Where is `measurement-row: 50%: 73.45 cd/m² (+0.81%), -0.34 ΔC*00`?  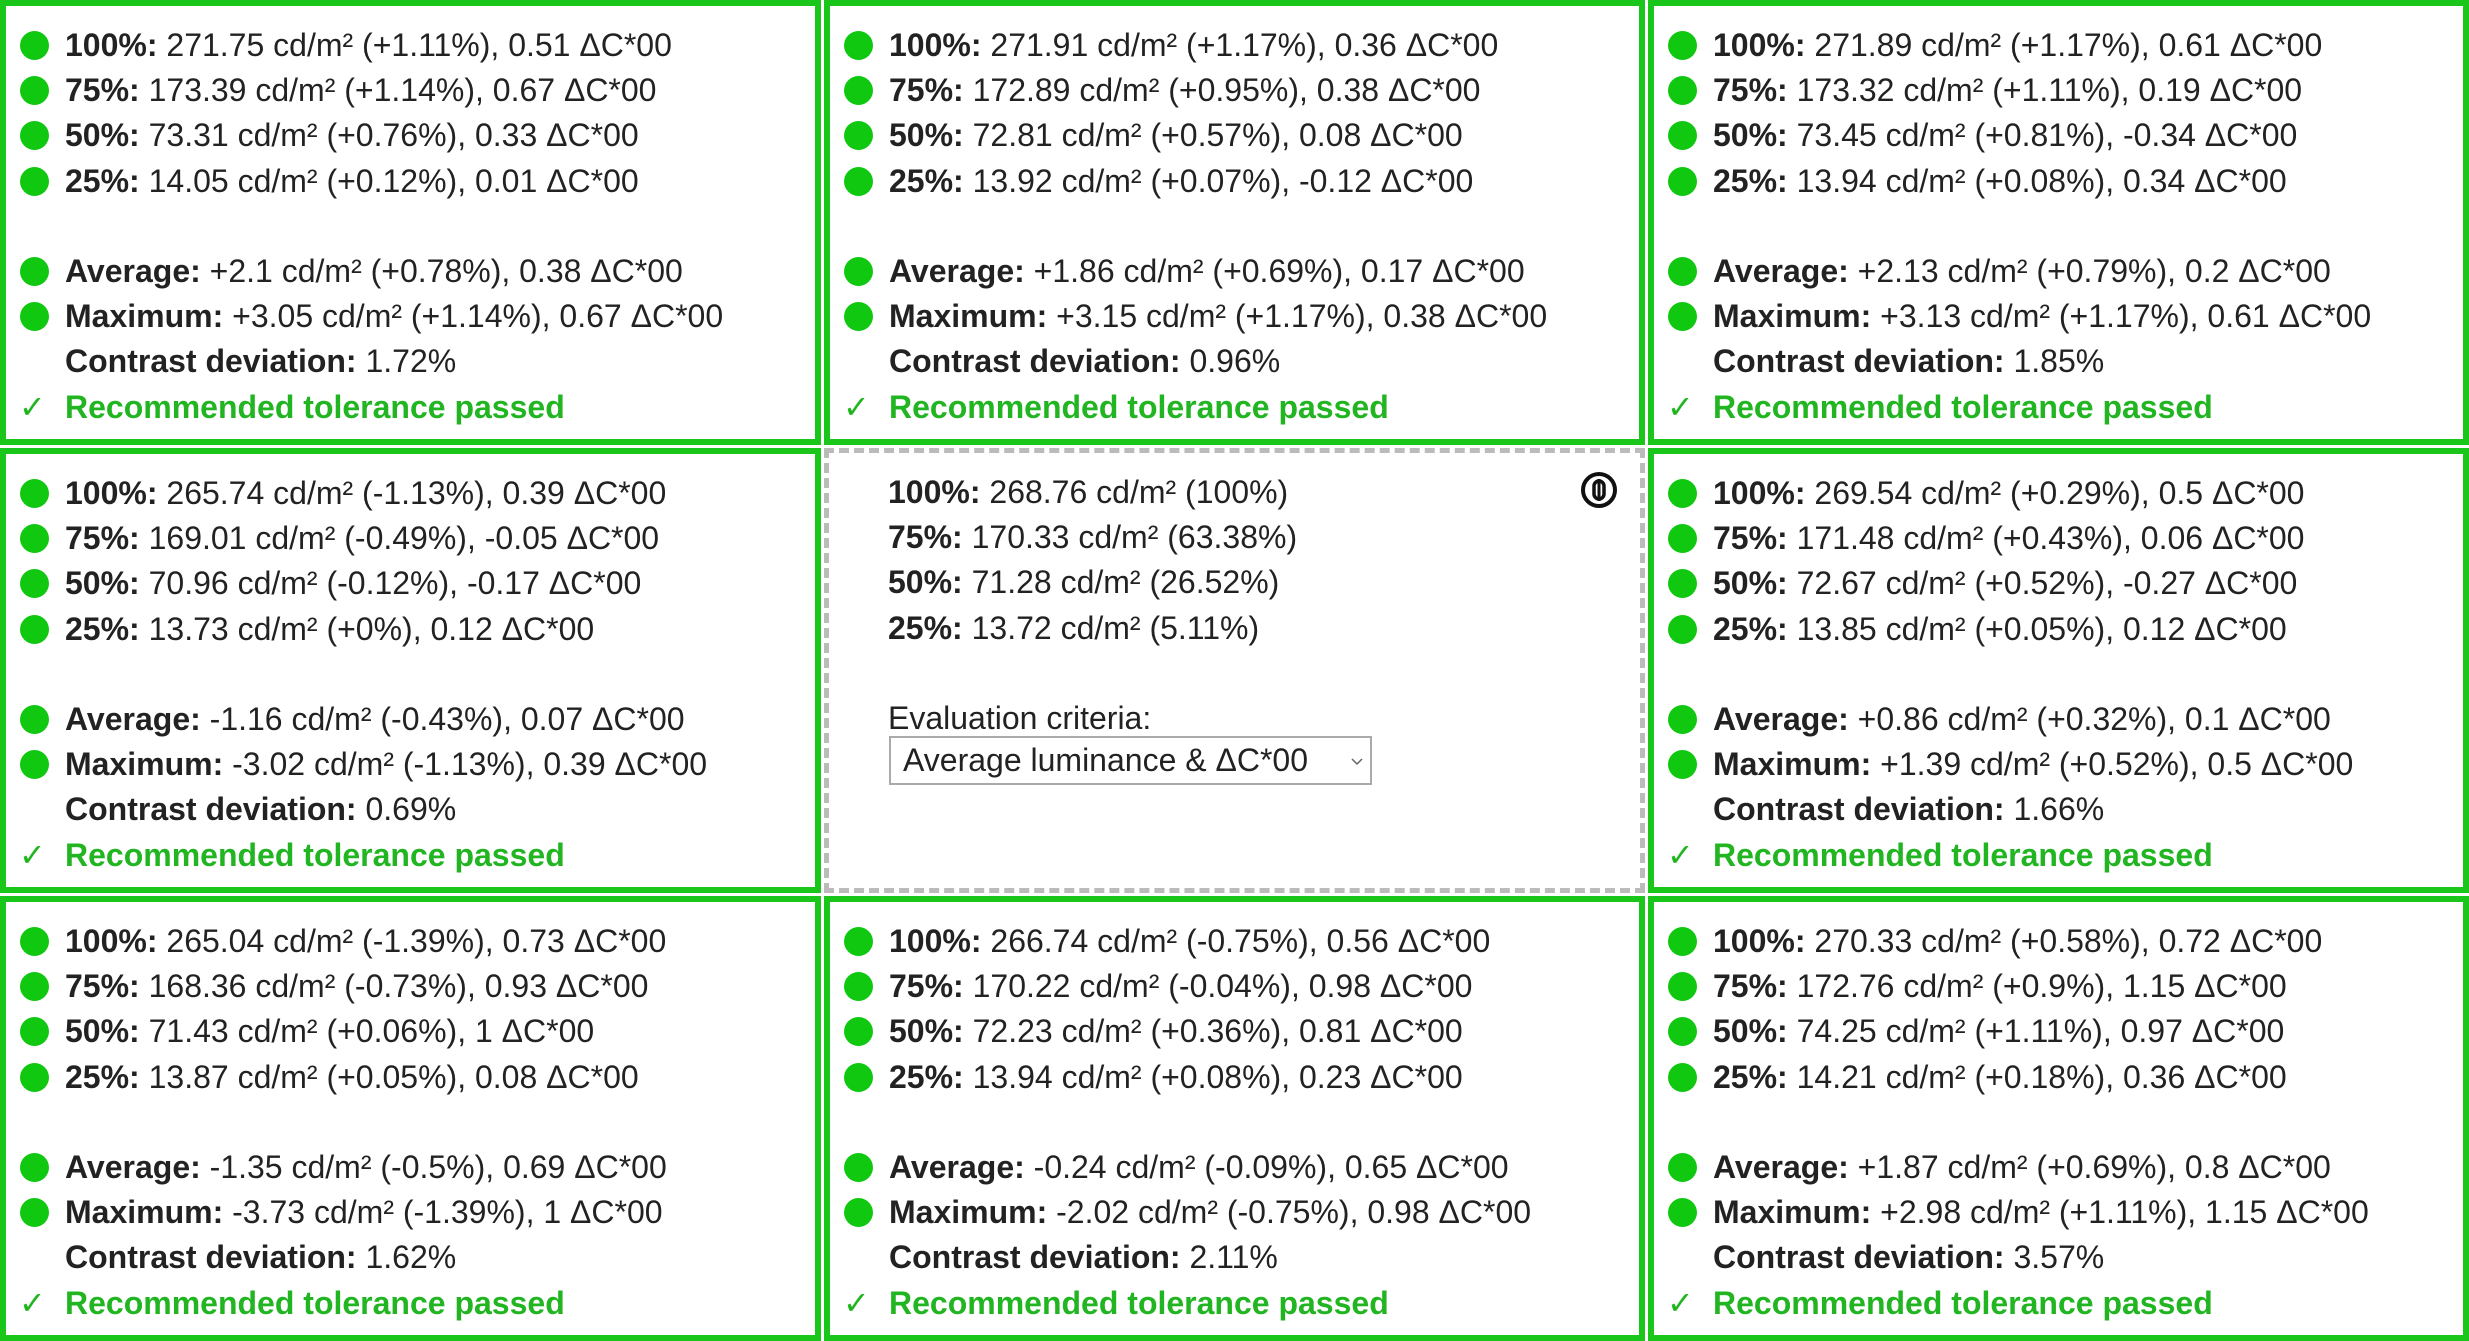
measurement-row: 50%: 73.45 cd/m² (+0.81%), -0.34 ΔC*00 is located at coordinates (1983, 135).